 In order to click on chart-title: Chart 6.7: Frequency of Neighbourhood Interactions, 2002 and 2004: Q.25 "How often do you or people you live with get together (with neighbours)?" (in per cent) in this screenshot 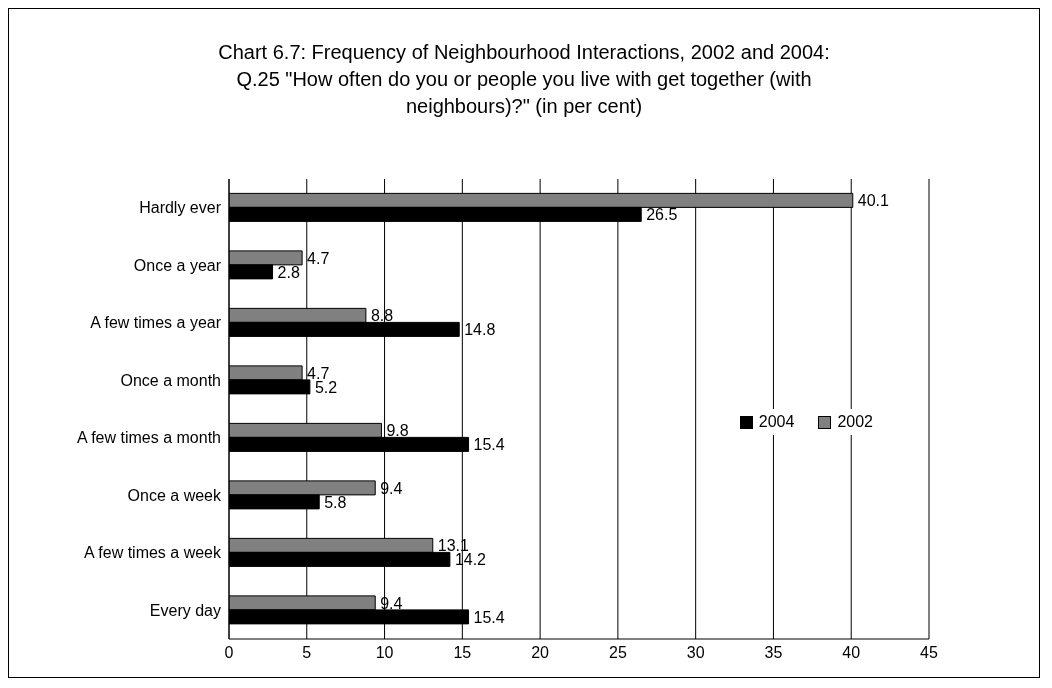, I will do `click(524, 79)`.